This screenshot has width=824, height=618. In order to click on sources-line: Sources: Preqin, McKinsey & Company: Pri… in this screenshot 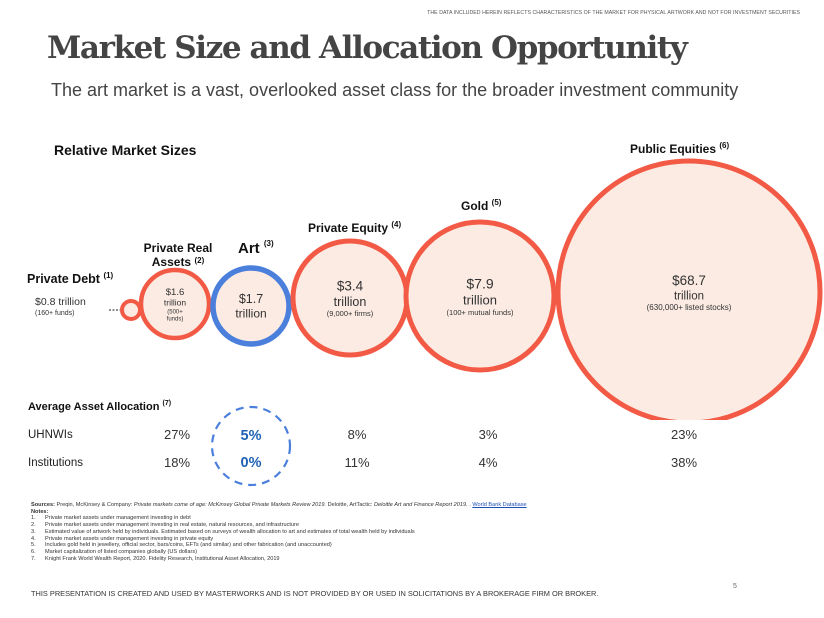, I will do `click(411, 505)`.